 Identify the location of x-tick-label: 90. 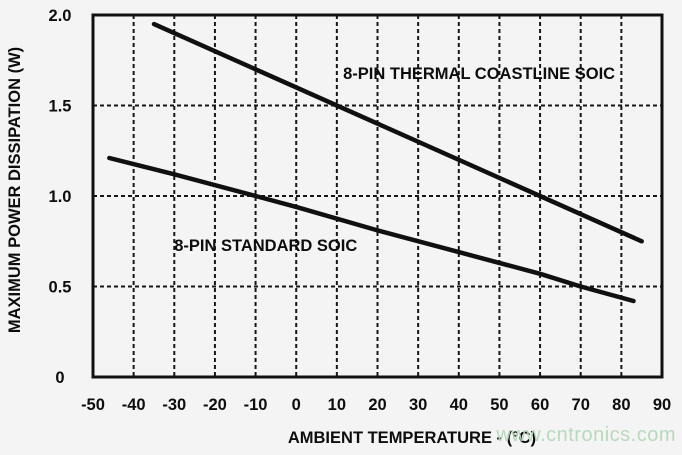
(662, 405).